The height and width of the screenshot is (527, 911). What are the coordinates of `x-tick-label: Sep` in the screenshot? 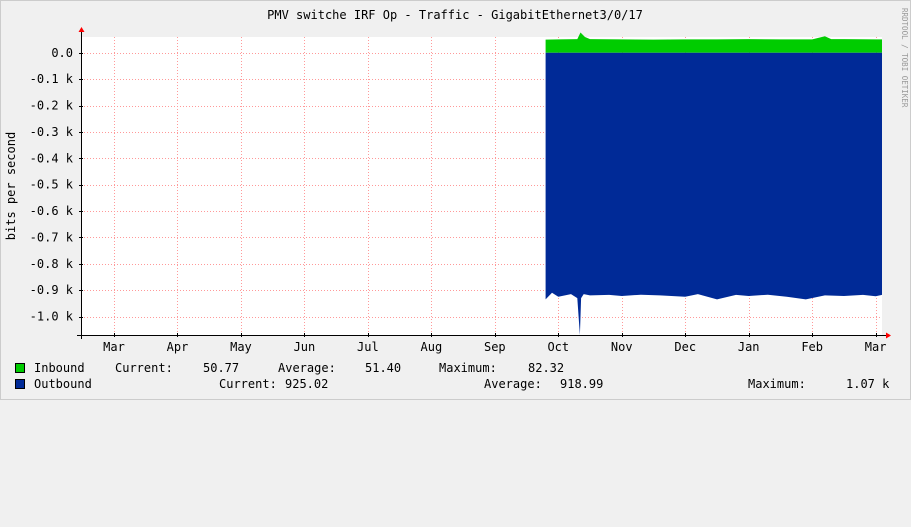 It's located at (495, 347).